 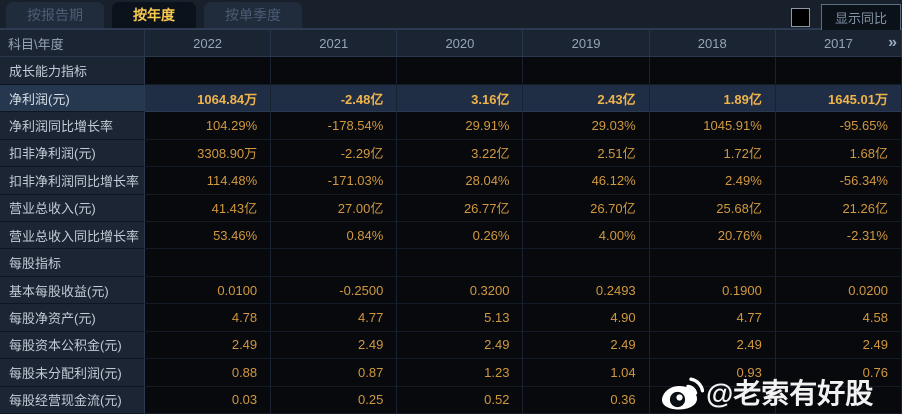 I want to click on table-cell: 28.04%, so click(x=460, y=181).